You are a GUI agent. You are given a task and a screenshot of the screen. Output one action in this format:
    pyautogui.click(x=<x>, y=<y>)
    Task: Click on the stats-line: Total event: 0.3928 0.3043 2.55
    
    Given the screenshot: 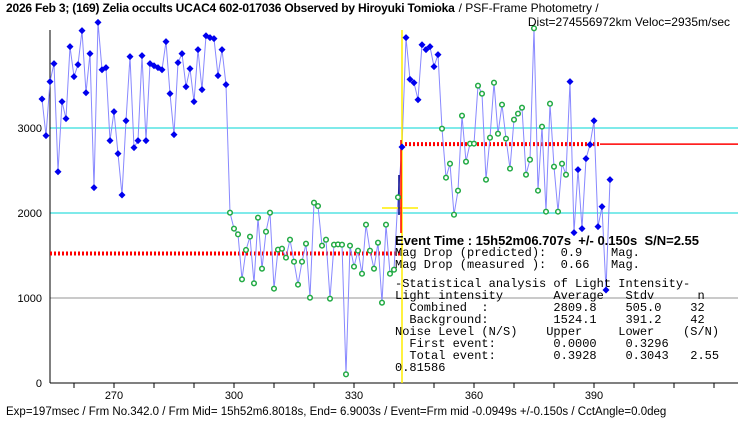 What is the action you would take?
    pyautogui.click(x=557, y=356)
    